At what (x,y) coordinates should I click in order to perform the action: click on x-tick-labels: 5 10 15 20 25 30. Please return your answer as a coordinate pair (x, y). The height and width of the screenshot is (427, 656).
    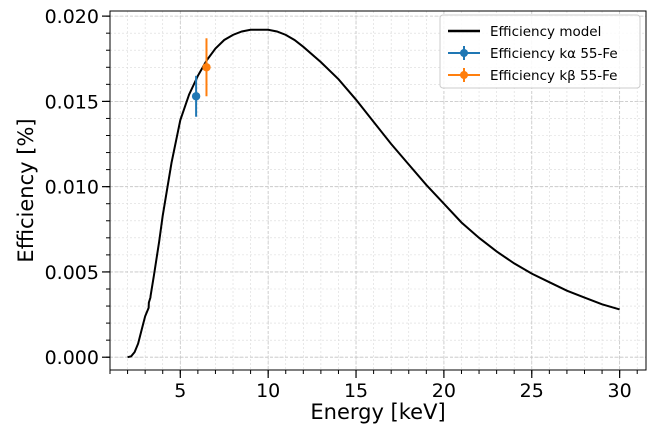
    Looking at the image, I should click on (402, 391).